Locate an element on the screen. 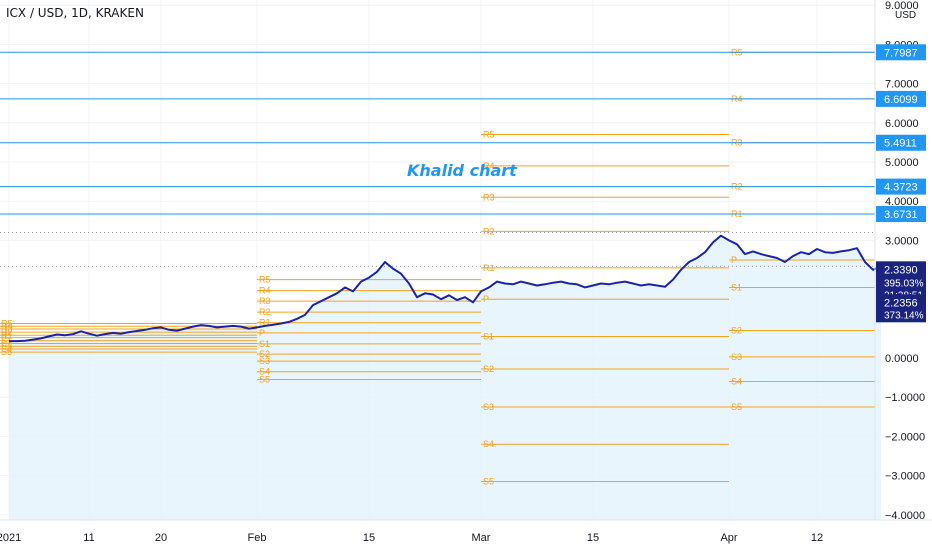 The height and width of the screenshot is (550, 932). price-tick-label: 0.0000 is located at coordinates (902, 359).